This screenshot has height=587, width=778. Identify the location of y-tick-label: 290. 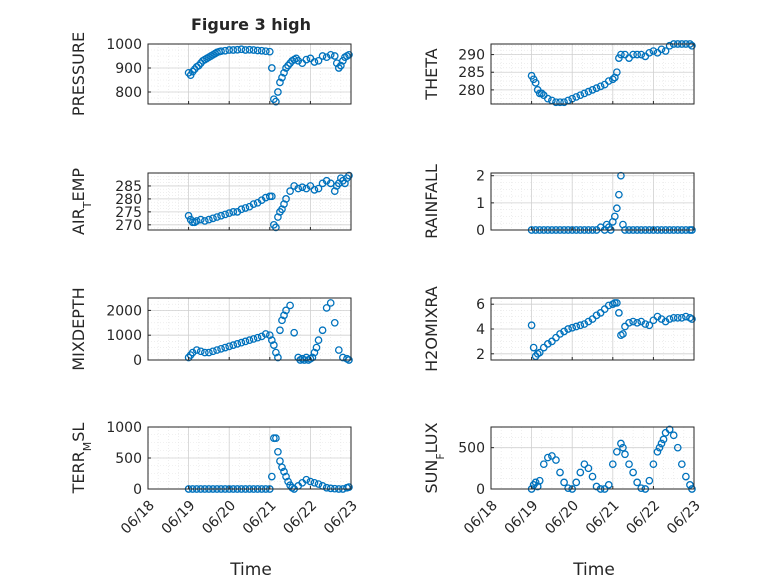
(471, 56).